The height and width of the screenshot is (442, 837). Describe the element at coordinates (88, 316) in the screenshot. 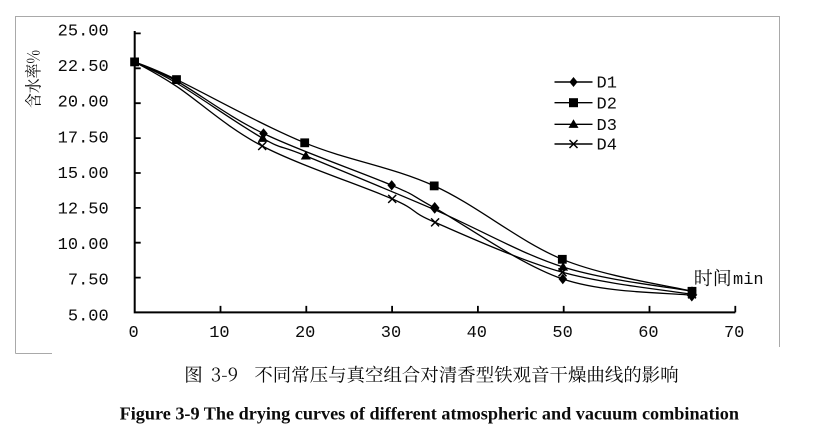

I see `svg-text: 5.00` at that location.